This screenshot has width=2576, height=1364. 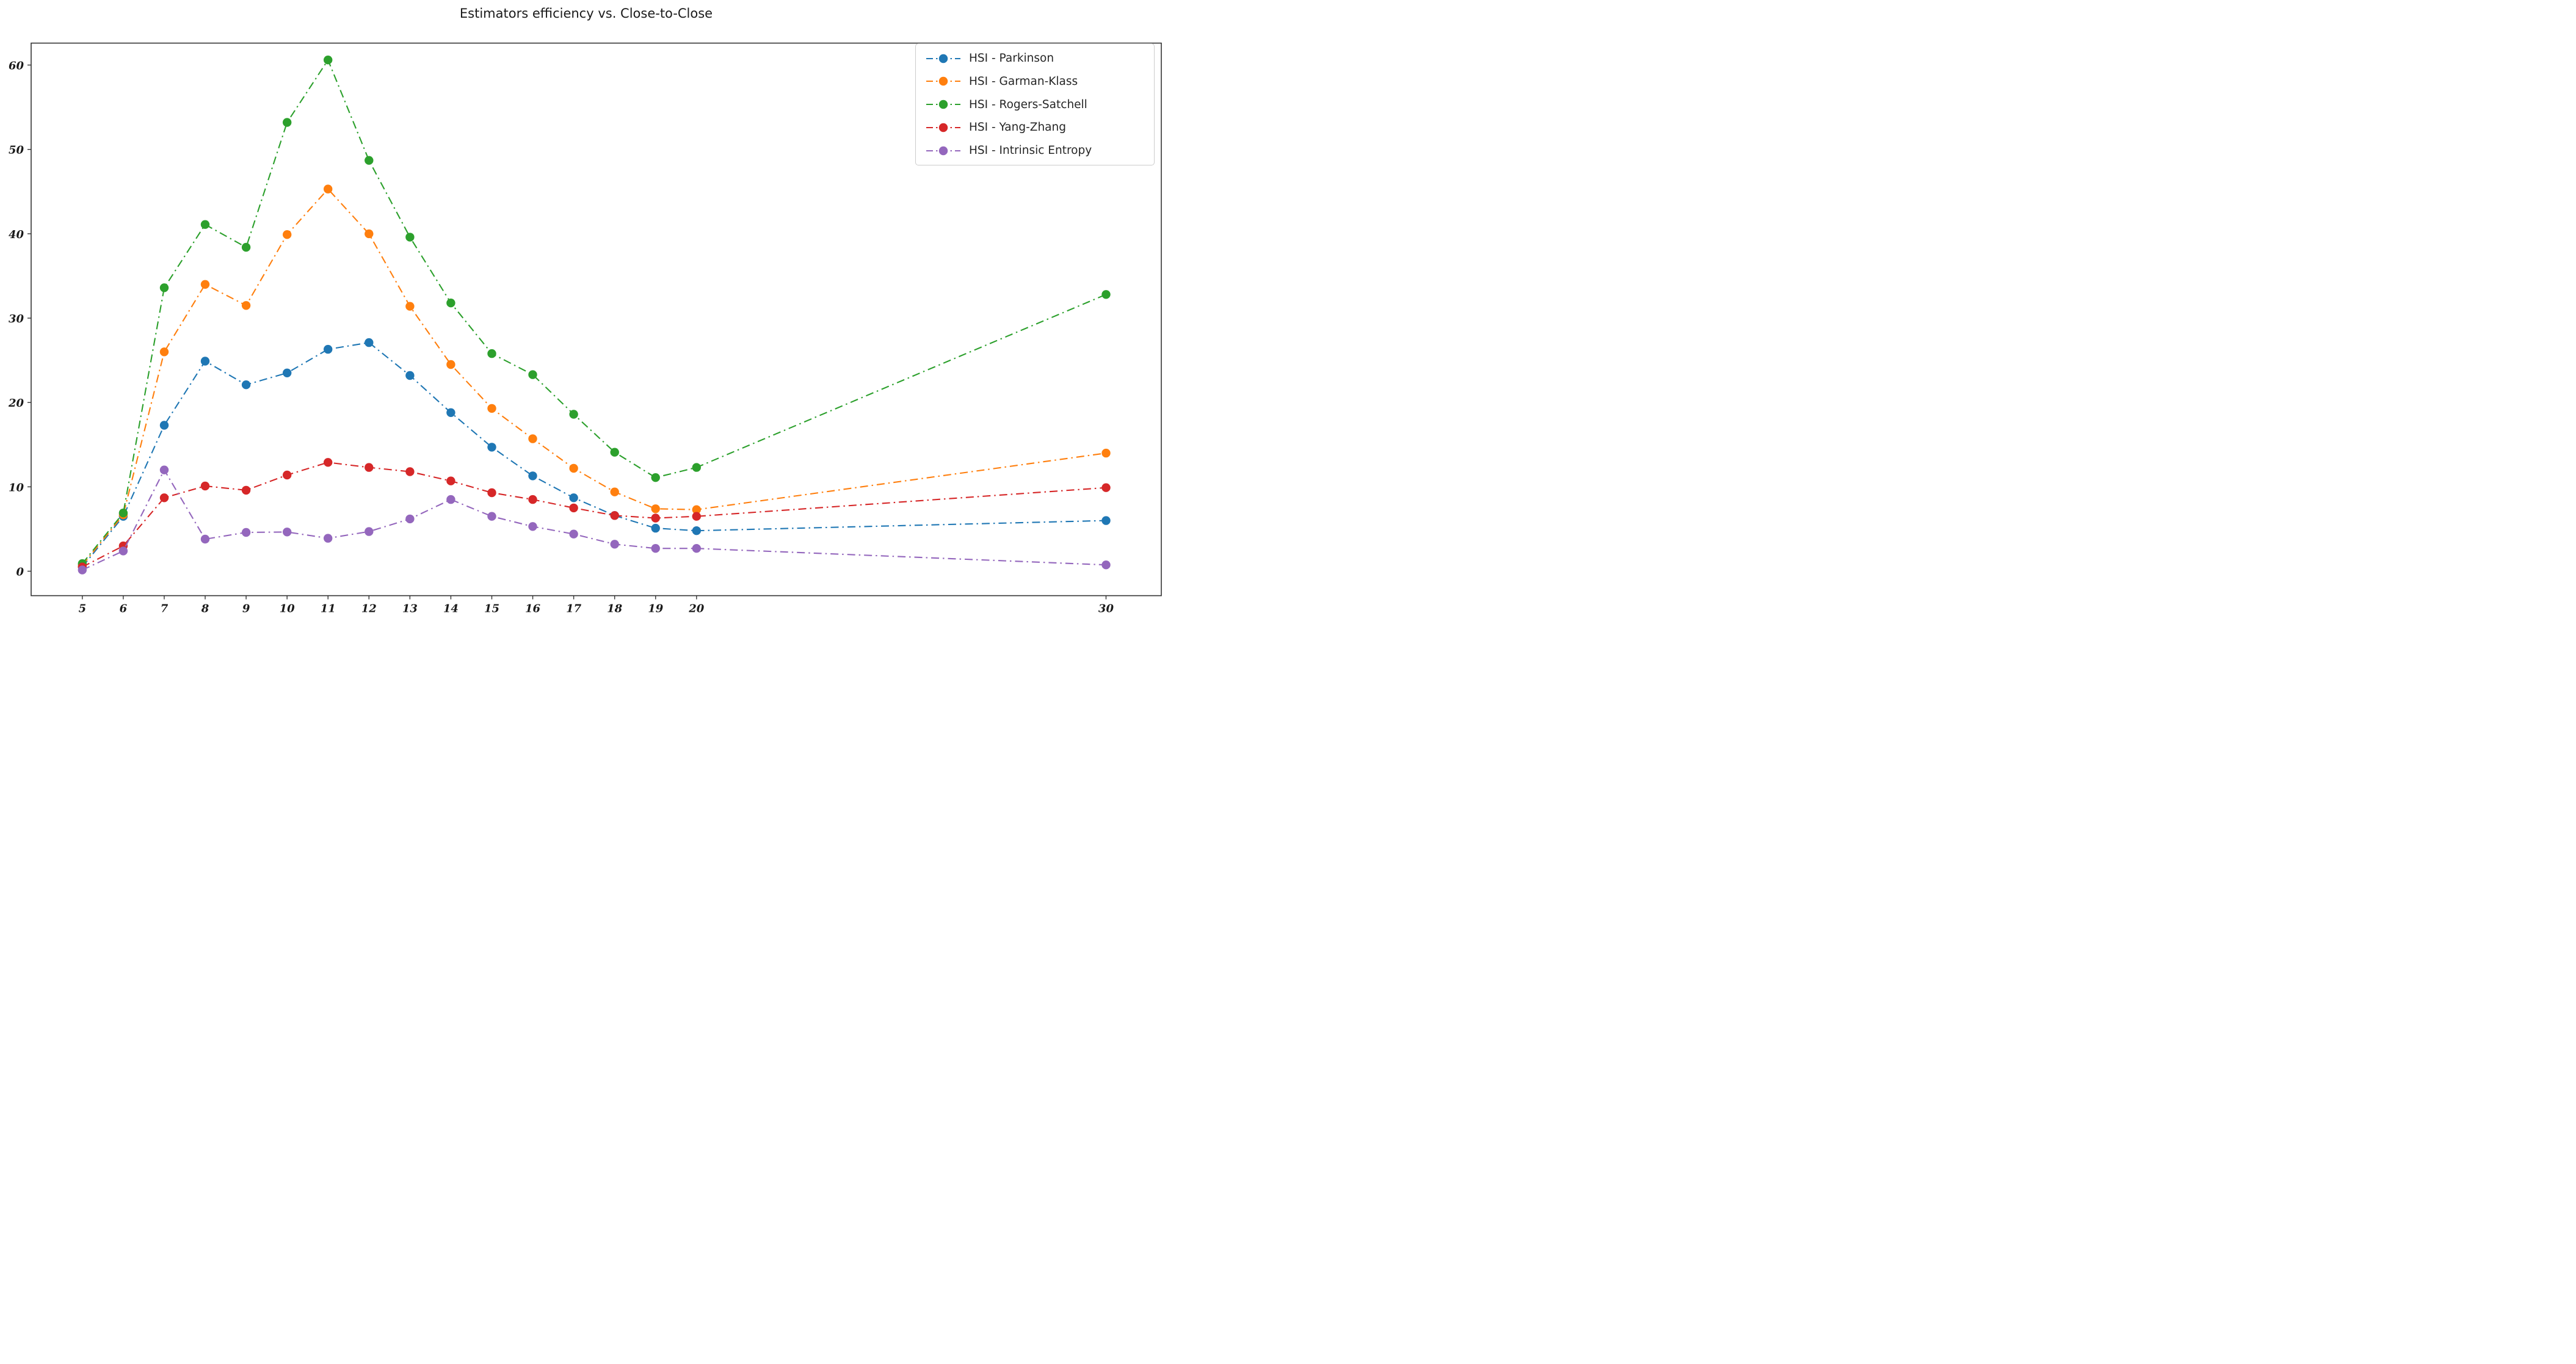 I want to click on series-hsi-parkinson, so click(x=594, y=455).